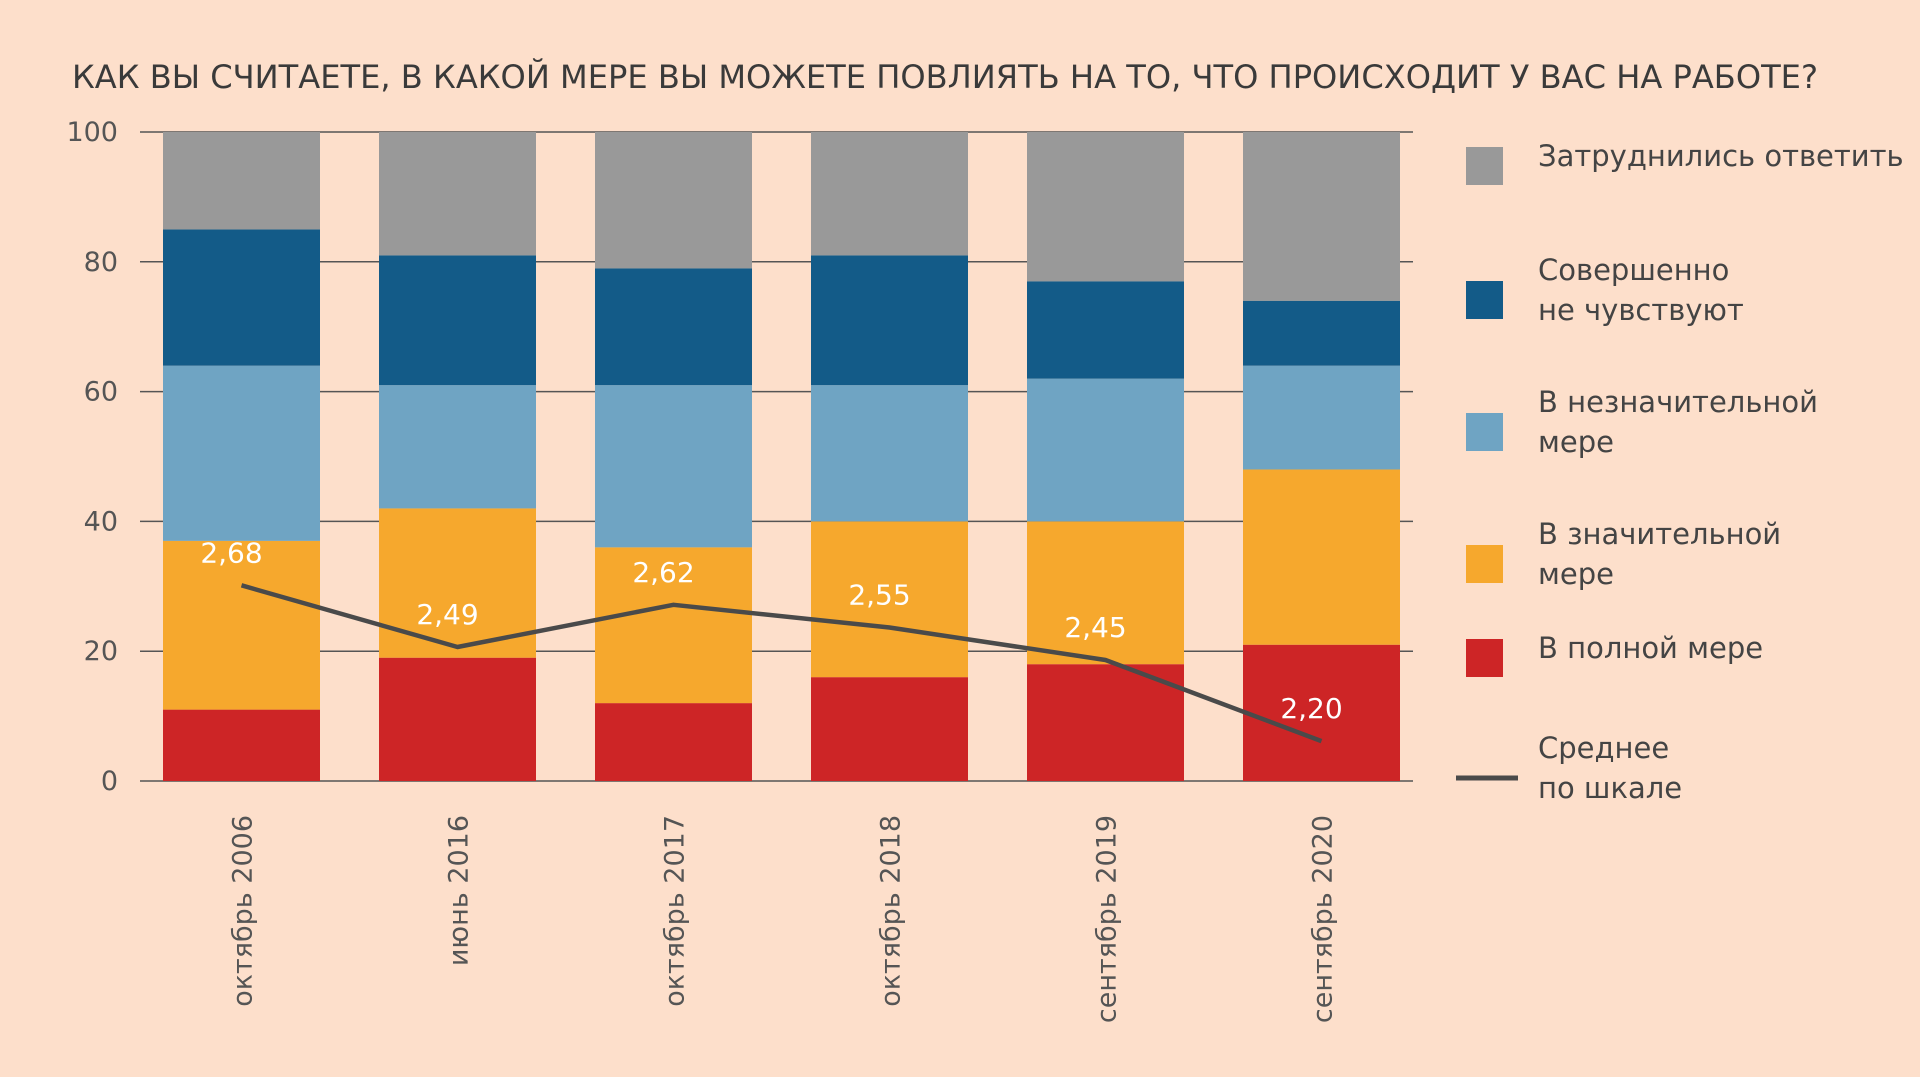 The height and width of the screenshot is (1077, 1920). Describe the element at coordinates (781, 663) in the screenshot. I see `average-polyline` at that location.